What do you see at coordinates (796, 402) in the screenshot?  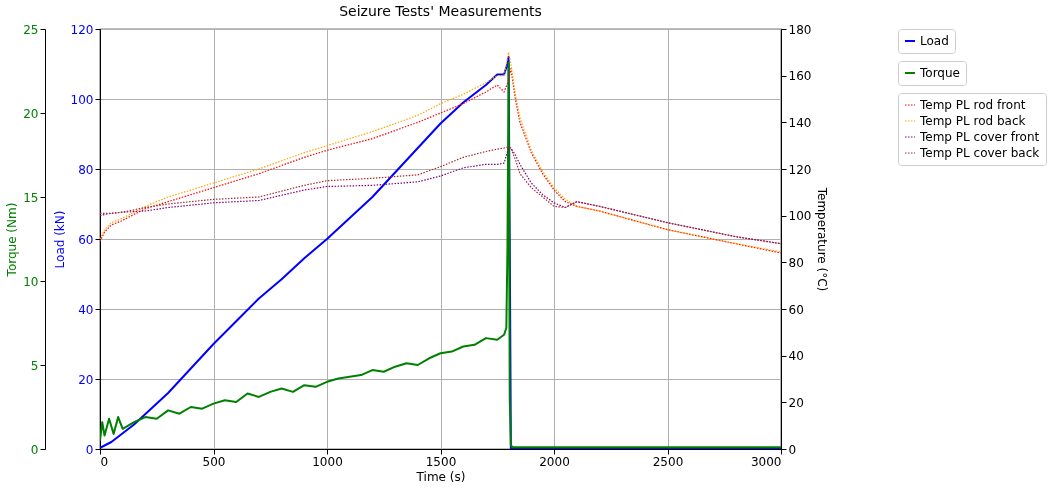 I see `y2-tick-label: 20` at bounding box center [796, 402].